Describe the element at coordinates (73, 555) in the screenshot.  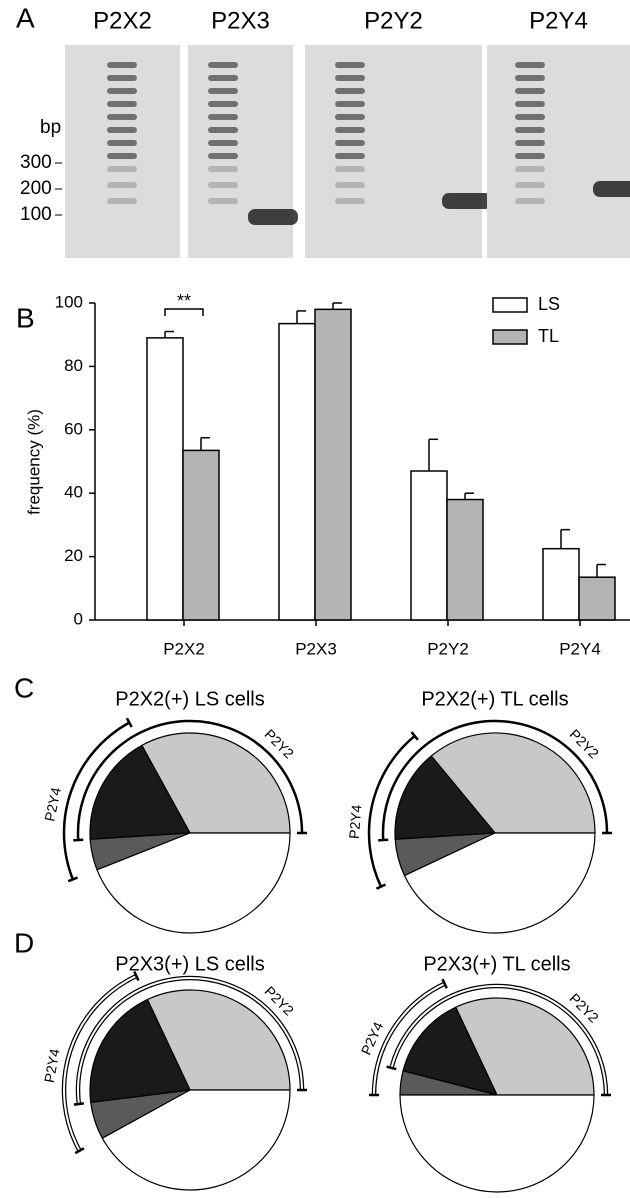
I see `y-tick-label: 20` at that location.